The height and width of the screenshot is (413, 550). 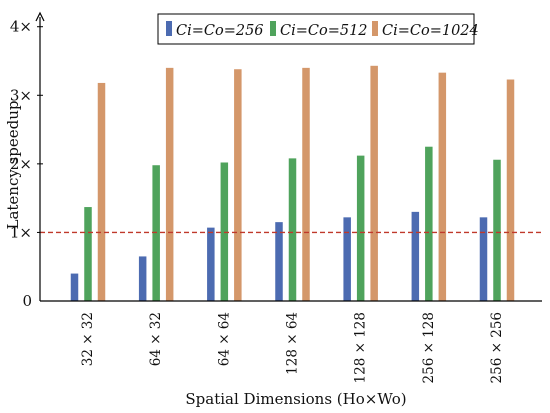 What do you see at coordinates (88, 339) in the screenshot?
I see `x-tick-label: 32 × 32` at bounding box center [88, 339].